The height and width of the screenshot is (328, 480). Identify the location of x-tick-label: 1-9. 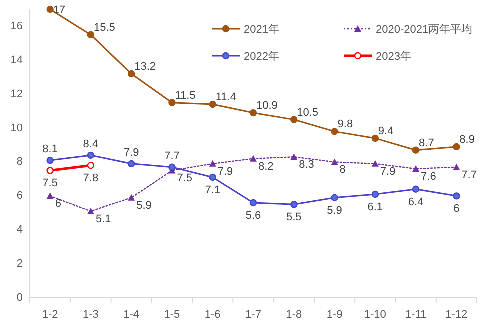
(334, 315).